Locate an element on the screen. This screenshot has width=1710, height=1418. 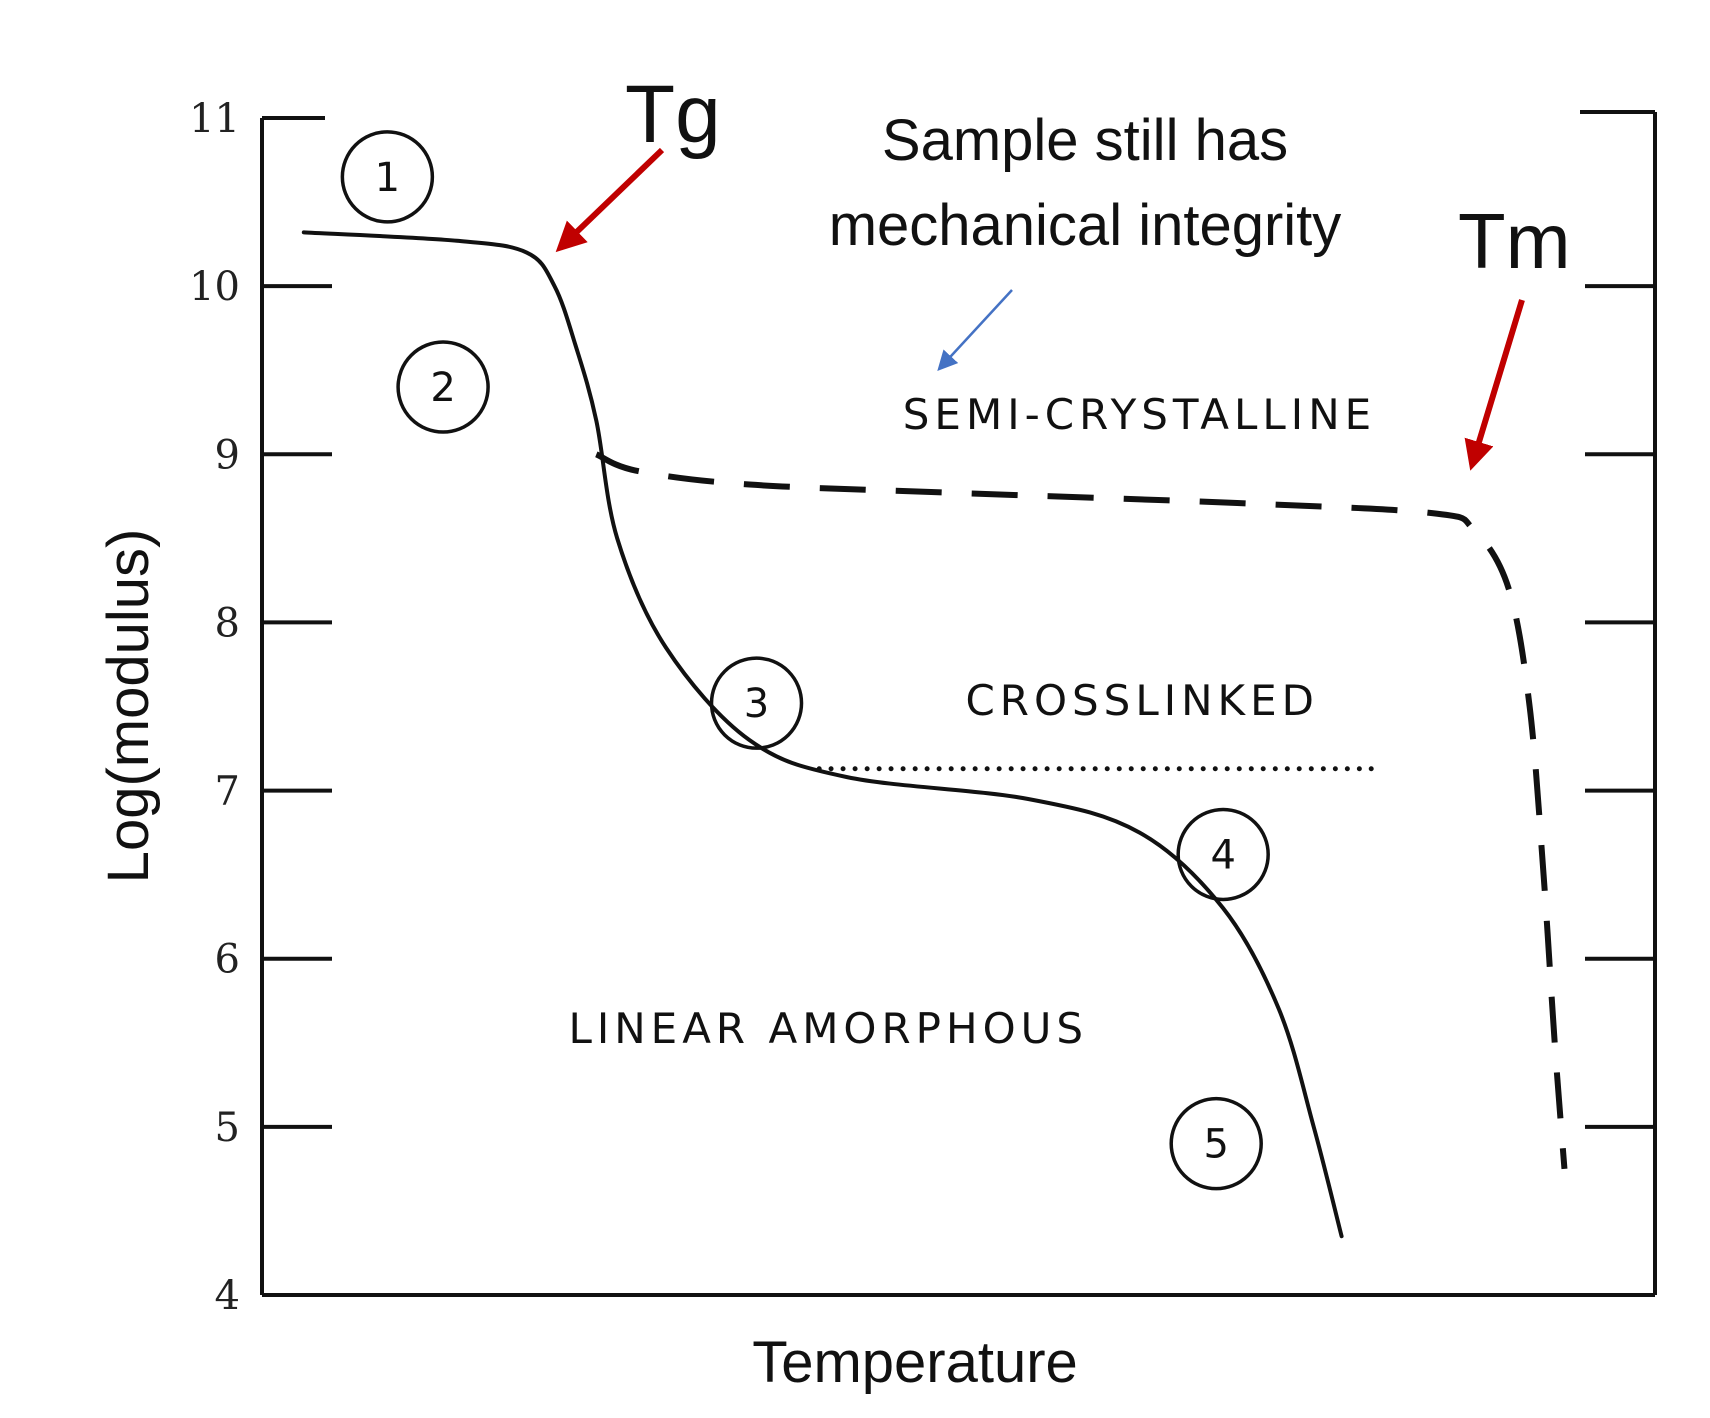
region-label-semi-crystalline: SEMI-CRYSTALLINE is located at coordinates (1139, 414).